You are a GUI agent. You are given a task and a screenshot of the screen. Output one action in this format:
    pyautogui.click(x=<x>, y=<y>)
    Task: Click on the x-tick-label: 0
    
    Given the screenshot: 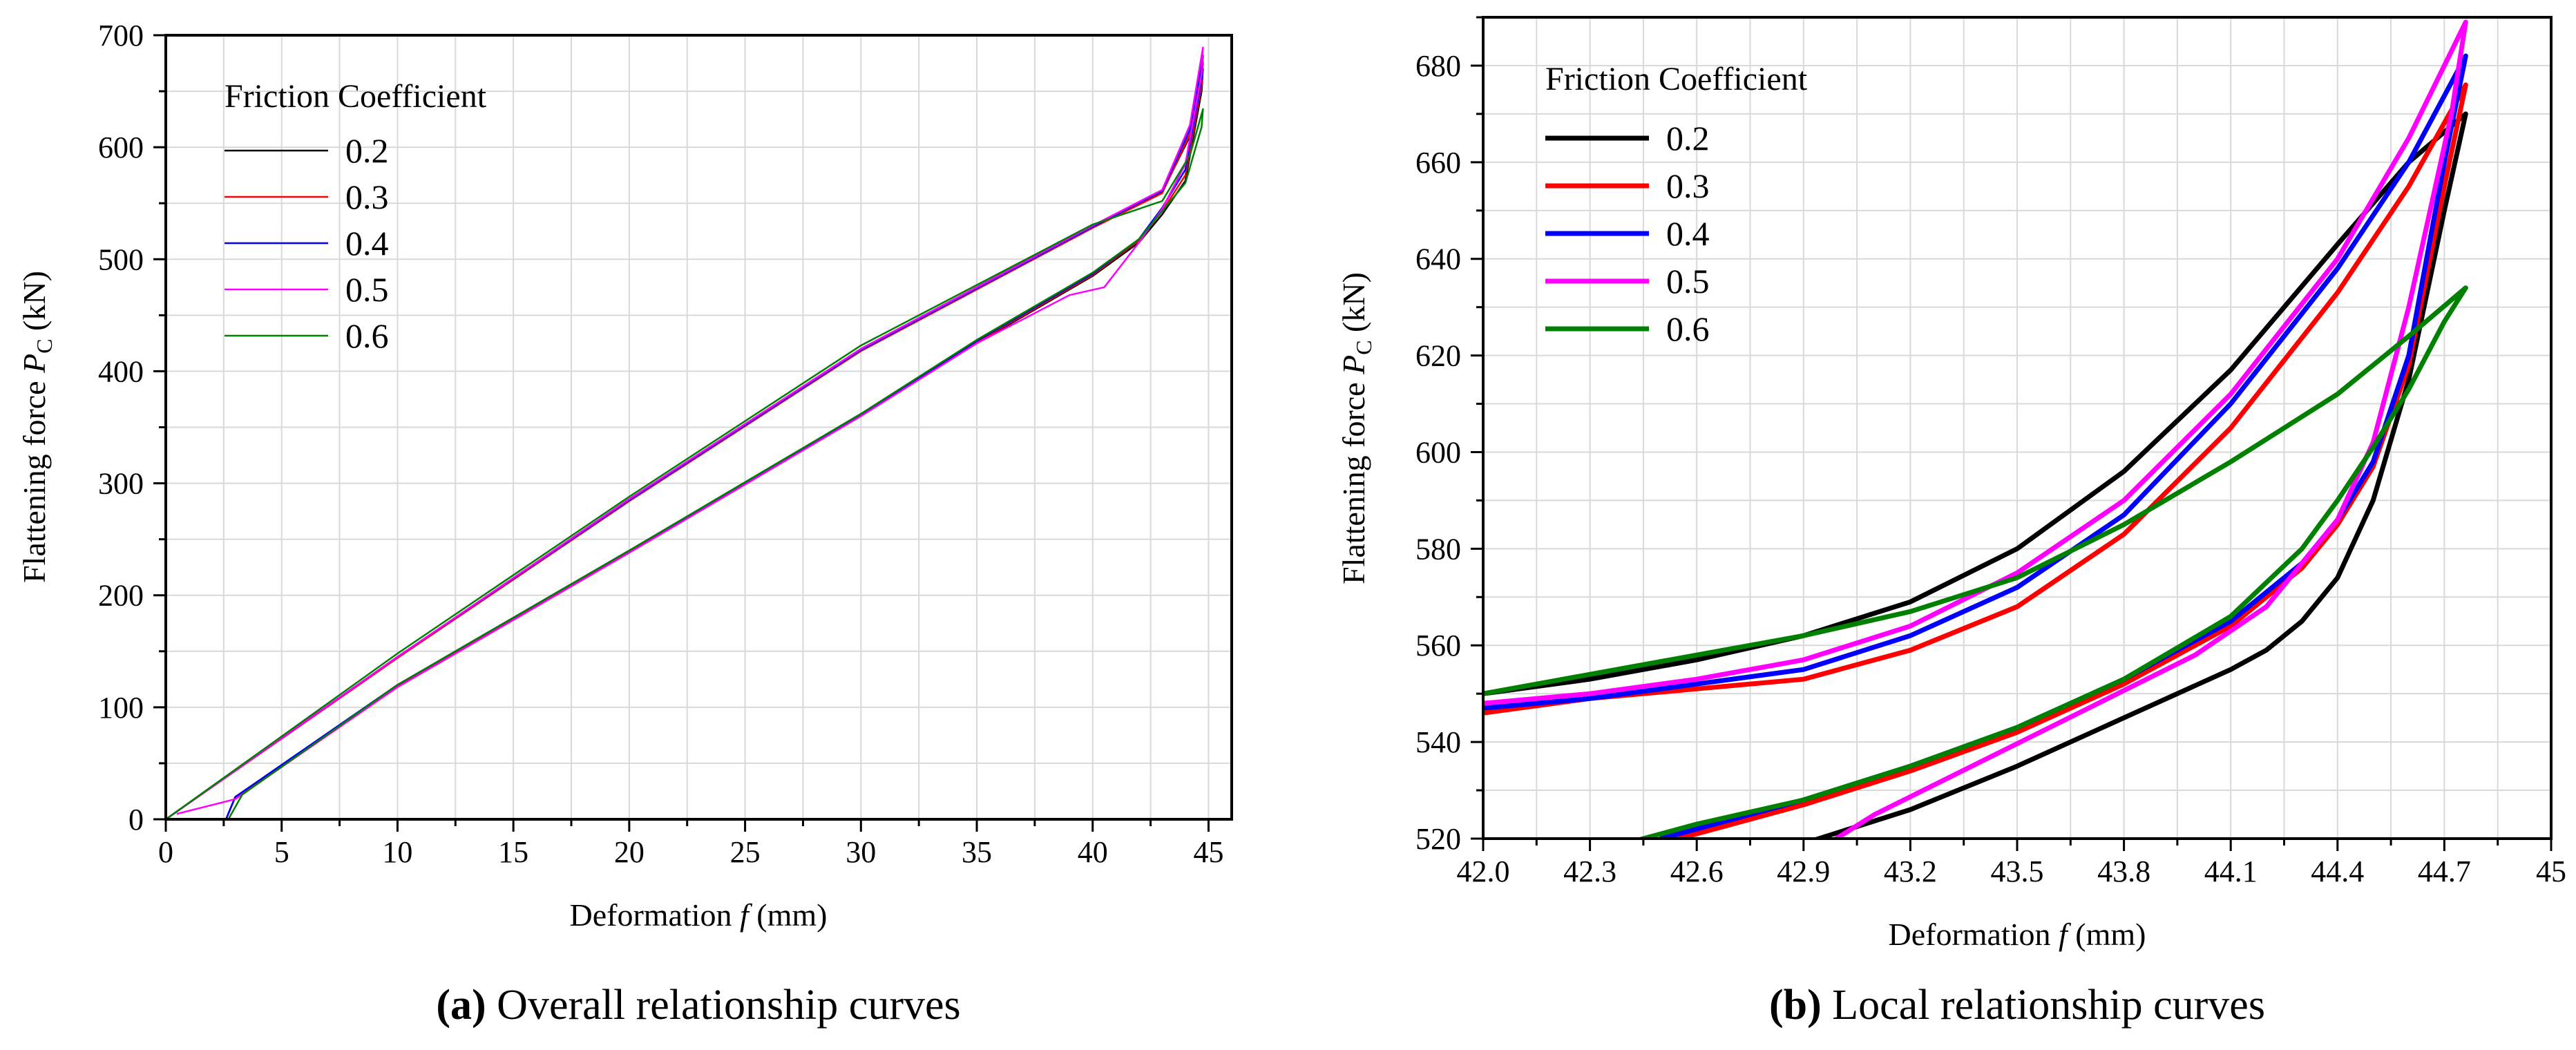 What is the action you would take?
    pyautogui.click(x=165, y=852)
    